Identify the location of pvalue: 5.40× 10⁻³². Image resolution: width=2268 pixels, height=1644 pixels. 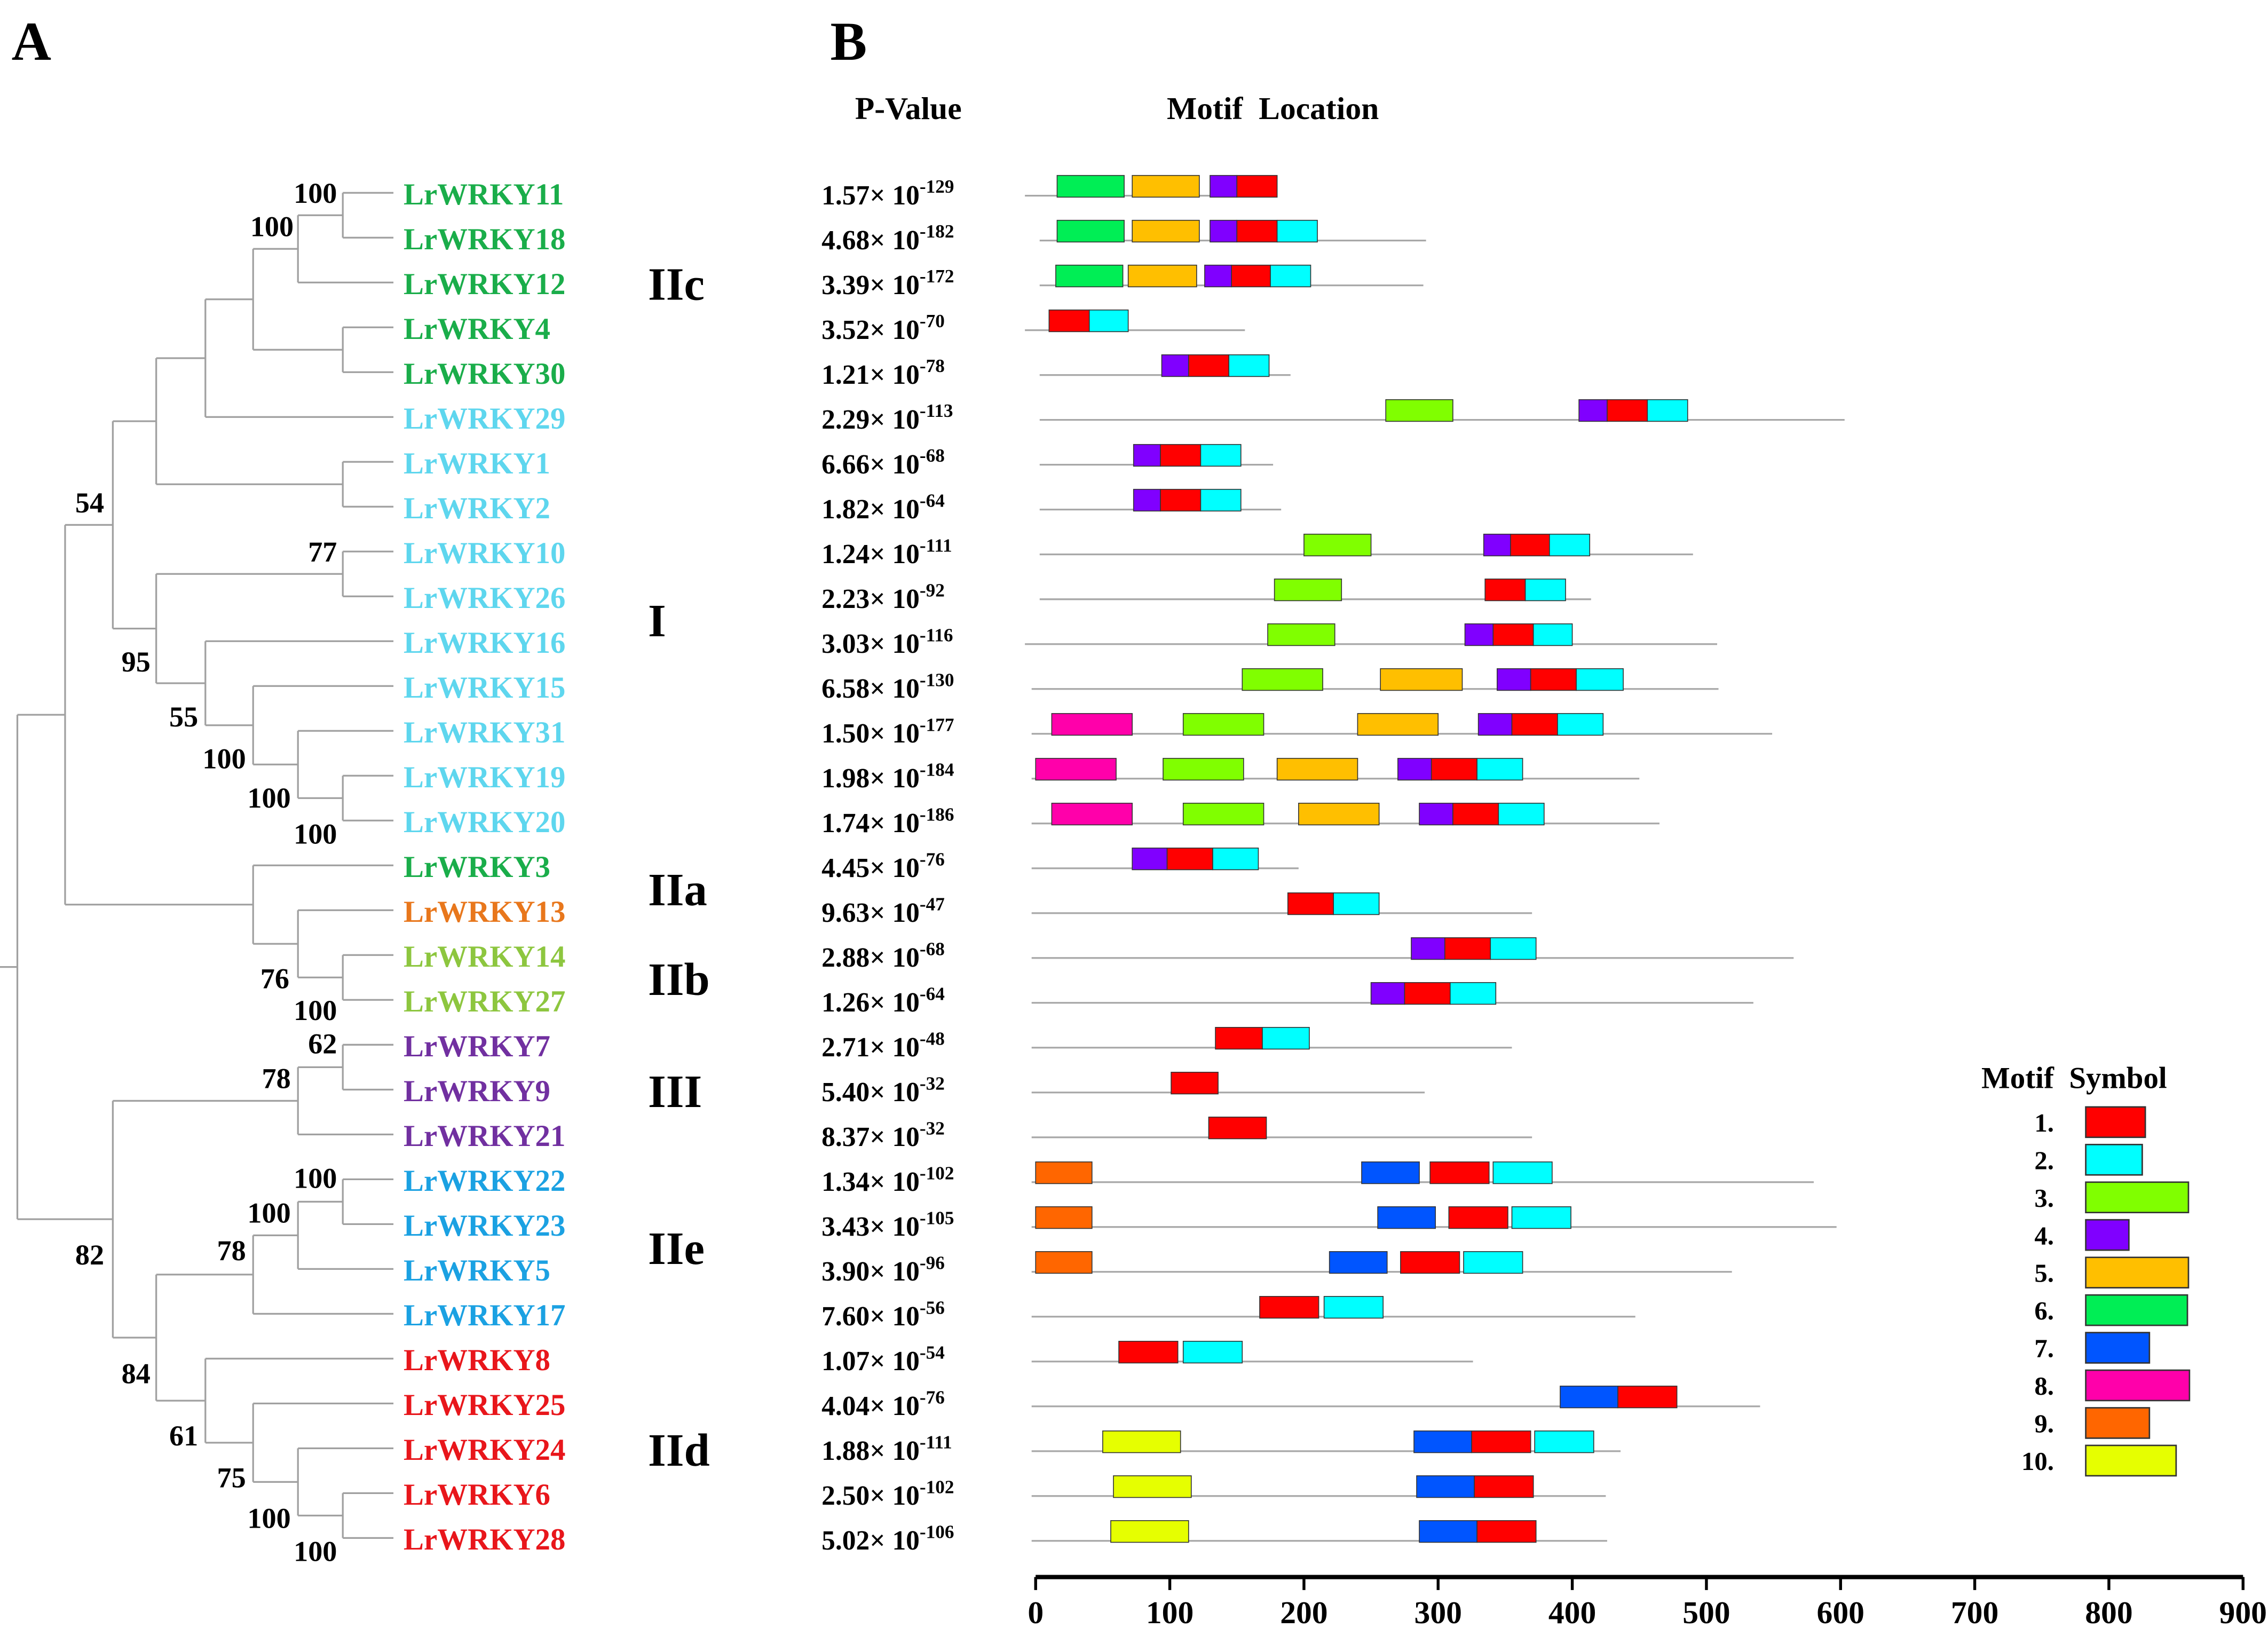
(883, 1090).